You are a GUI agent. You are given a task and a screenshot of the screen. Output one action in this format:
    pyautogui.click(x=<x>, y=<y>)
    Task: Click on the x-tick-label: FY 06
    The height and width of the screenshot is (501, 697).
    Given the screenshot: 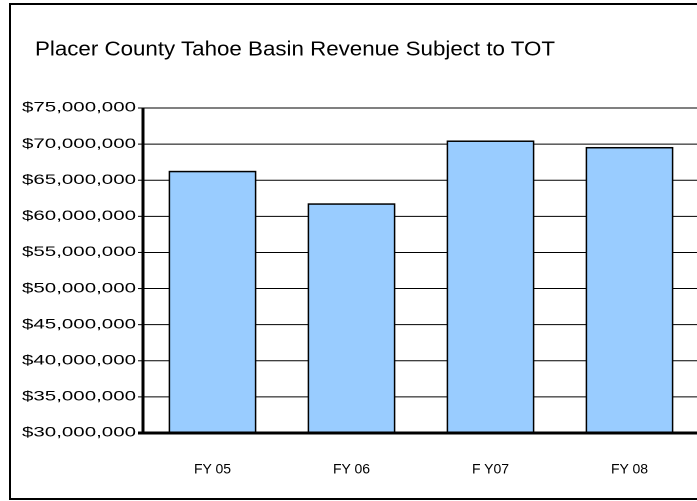 What is the action you would take?
    pyautogui.click(x=351, y=469)
    